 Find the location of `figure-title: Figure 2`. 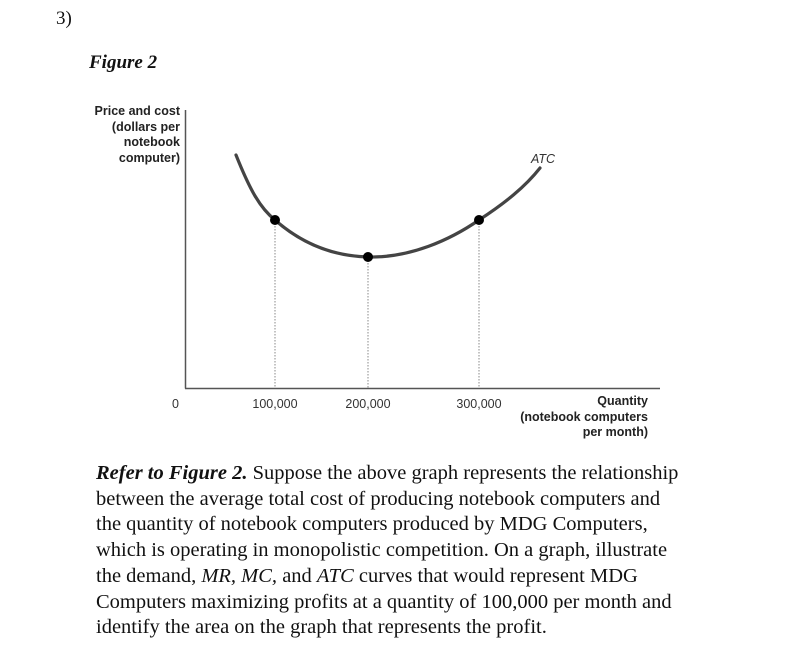

figure-title: Figure 2 is located at coordinates (123, 62).